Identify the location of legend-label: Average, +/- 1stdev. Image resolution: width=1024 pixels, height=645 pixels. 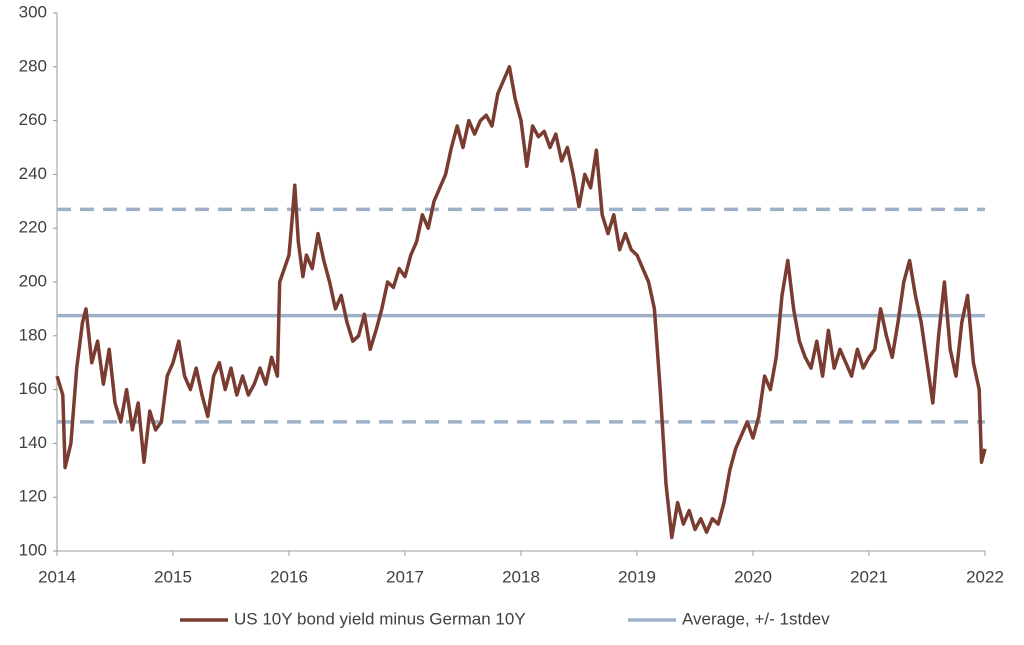
(756, 618).